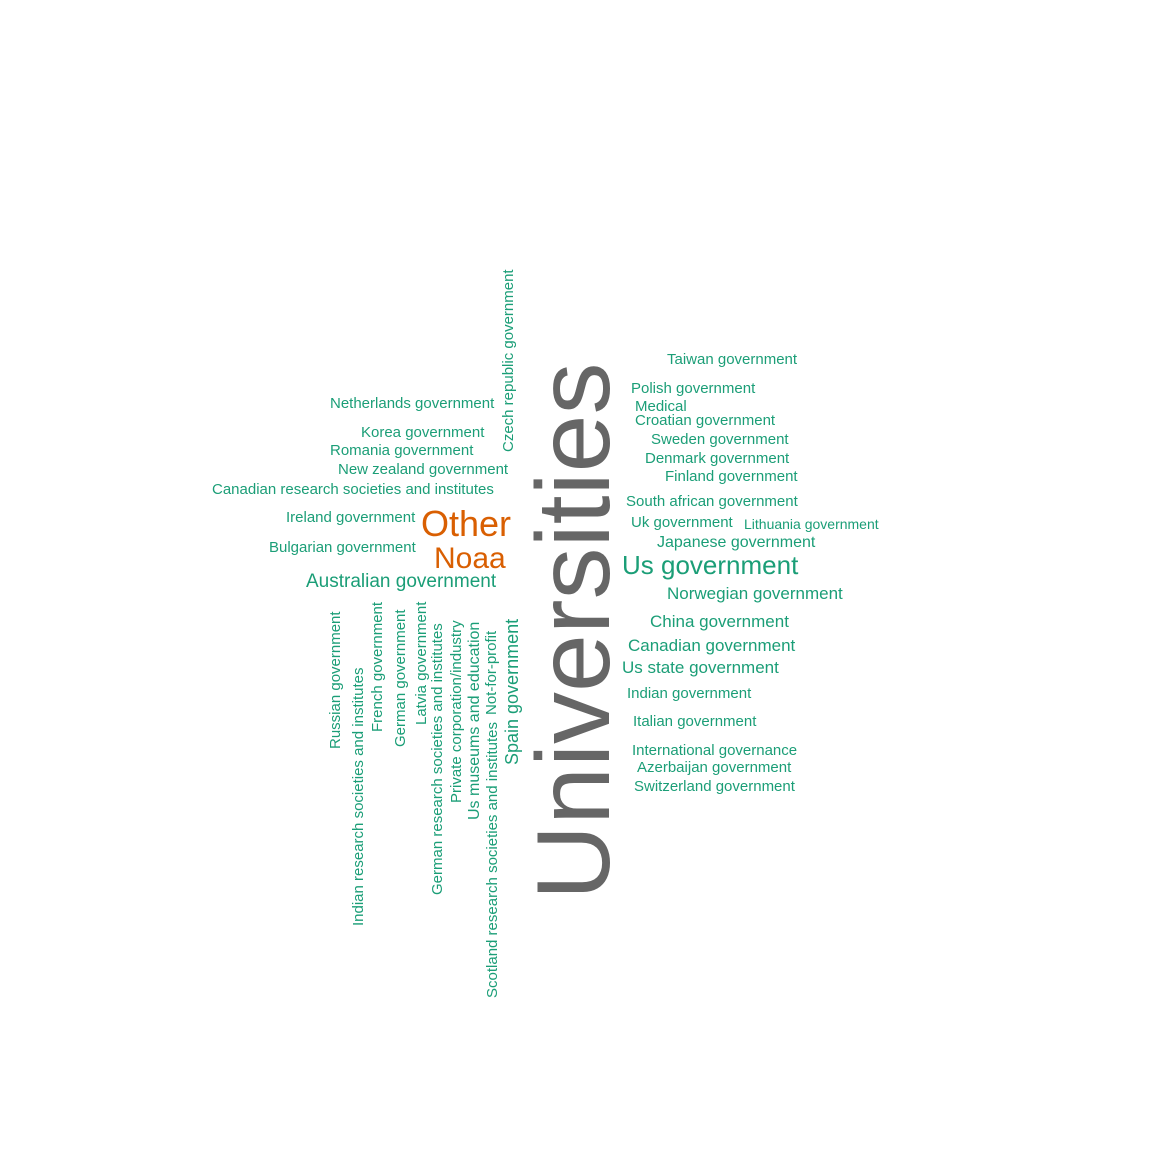 The width and height of the screenshot is (1152, 1152). What do you see at coordinates (736, 542) in the screenshot?
I see `word-japanese-government: Japanese government` at bounding box center [736, 542].